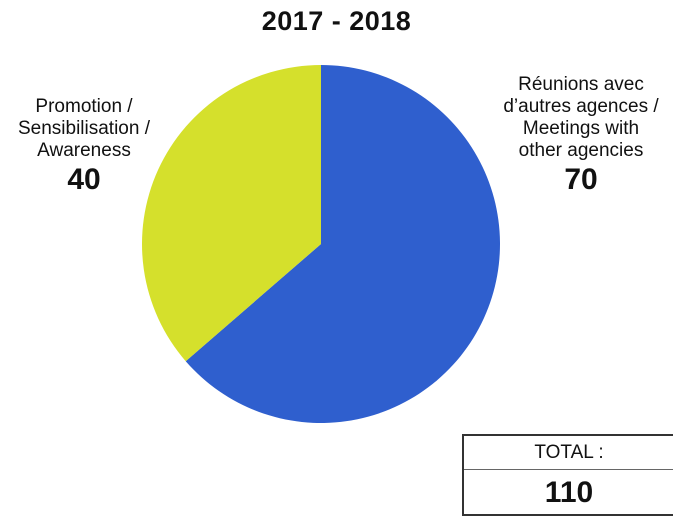 This screenshot has height=519, width=673. Describe the element at coordinates (84, 128) in the screenshot. I see `slice-label-line: Sensibilisation /` at that location.